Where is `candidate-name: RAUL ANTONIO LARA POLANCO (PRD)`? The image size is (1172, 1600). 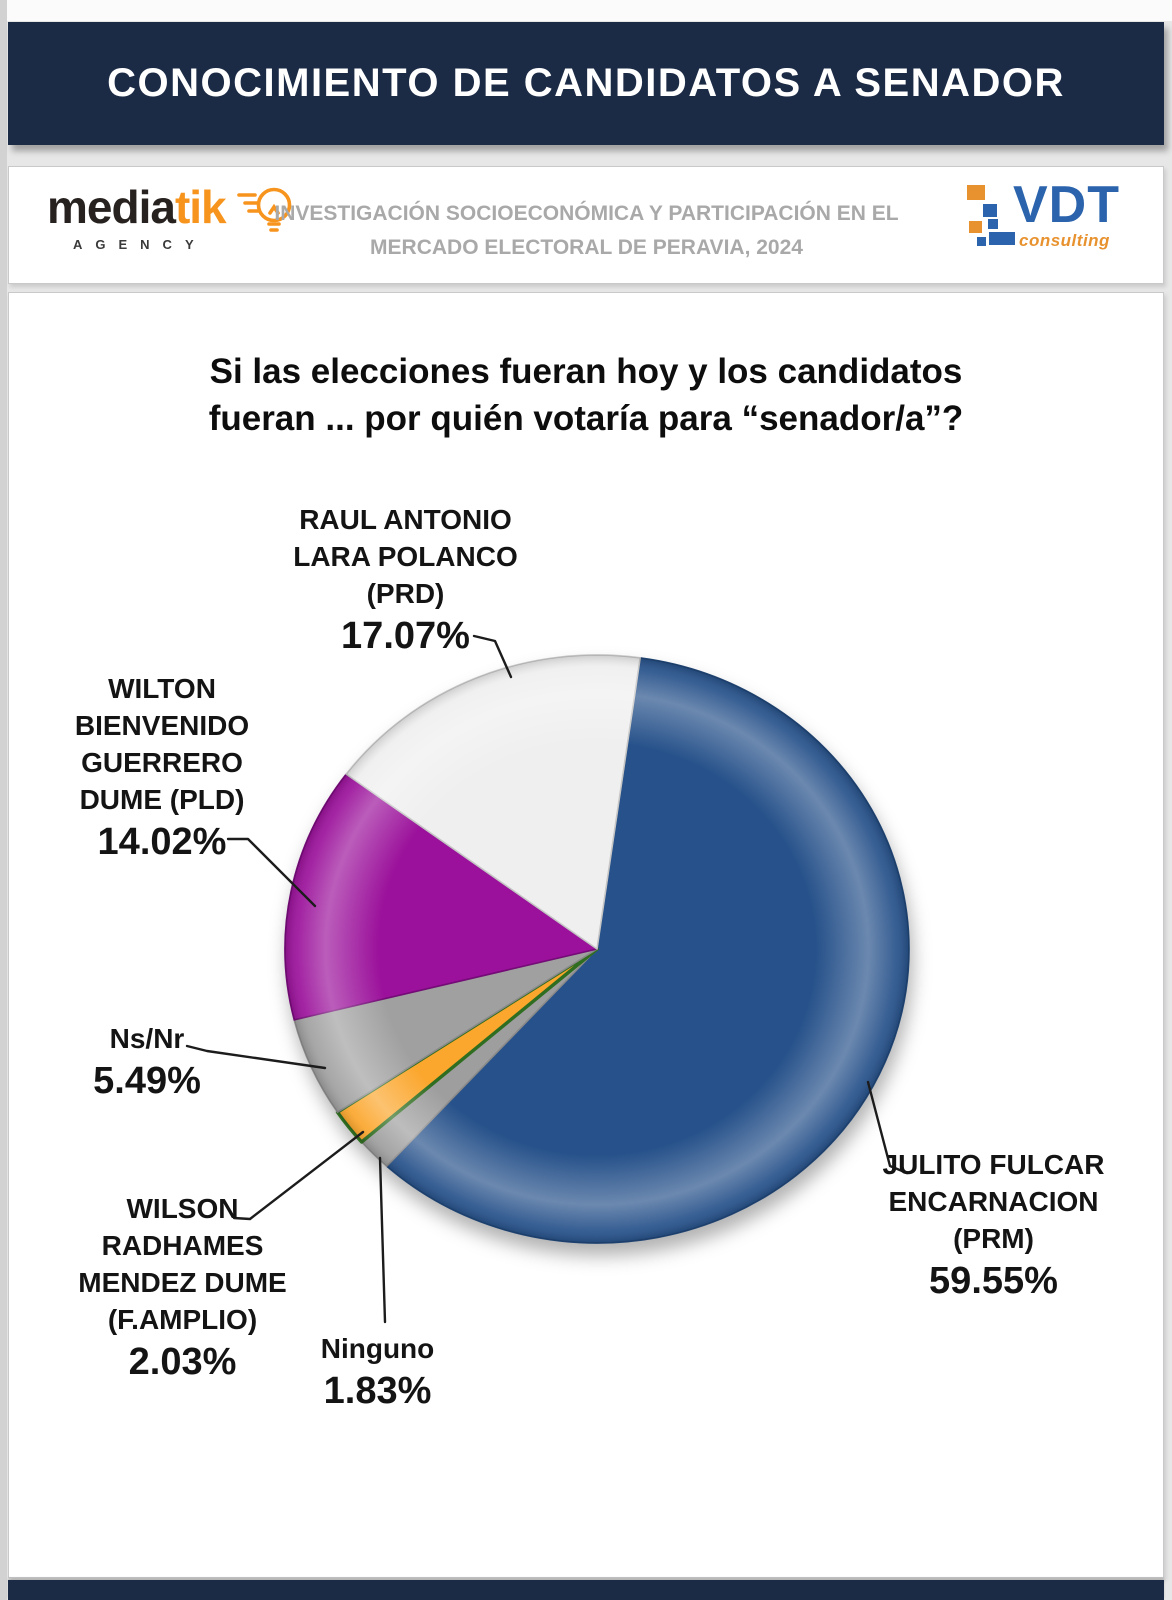
candidate-name: RAUL ANTONIO LARA POLANCO (PRD) is located at coordinates (405, 556).